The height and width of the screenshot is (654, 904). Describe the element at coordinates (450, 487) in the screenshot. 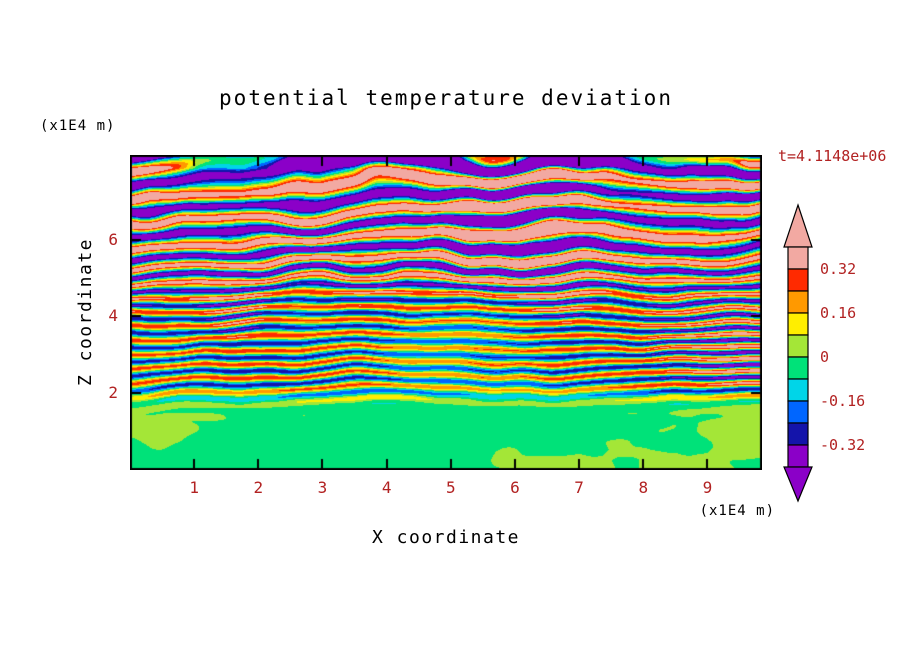

I see `x-tick-label: 5` at that location.